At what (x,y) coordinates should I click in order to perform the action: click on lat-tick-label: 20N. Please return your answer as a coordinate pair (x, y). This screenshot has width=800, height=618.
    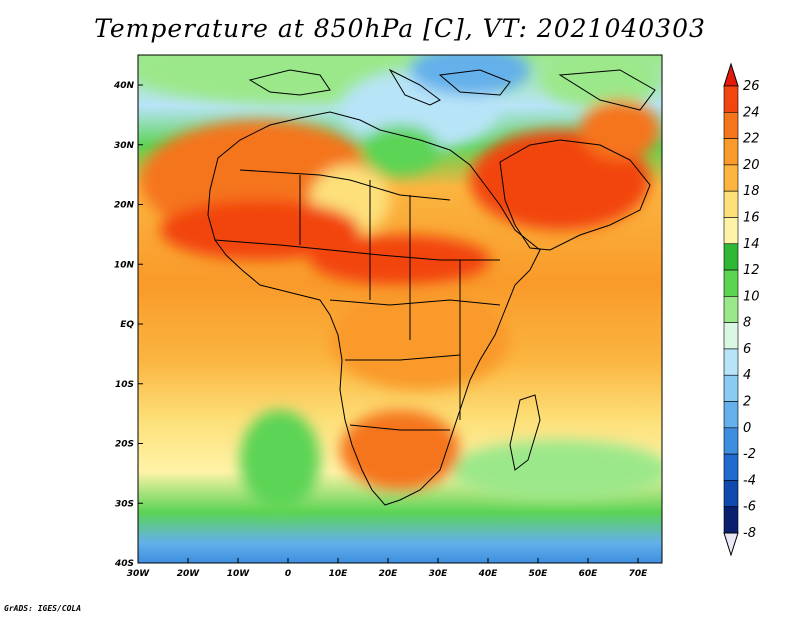
    Looking at the image, I should click on (124, 206).